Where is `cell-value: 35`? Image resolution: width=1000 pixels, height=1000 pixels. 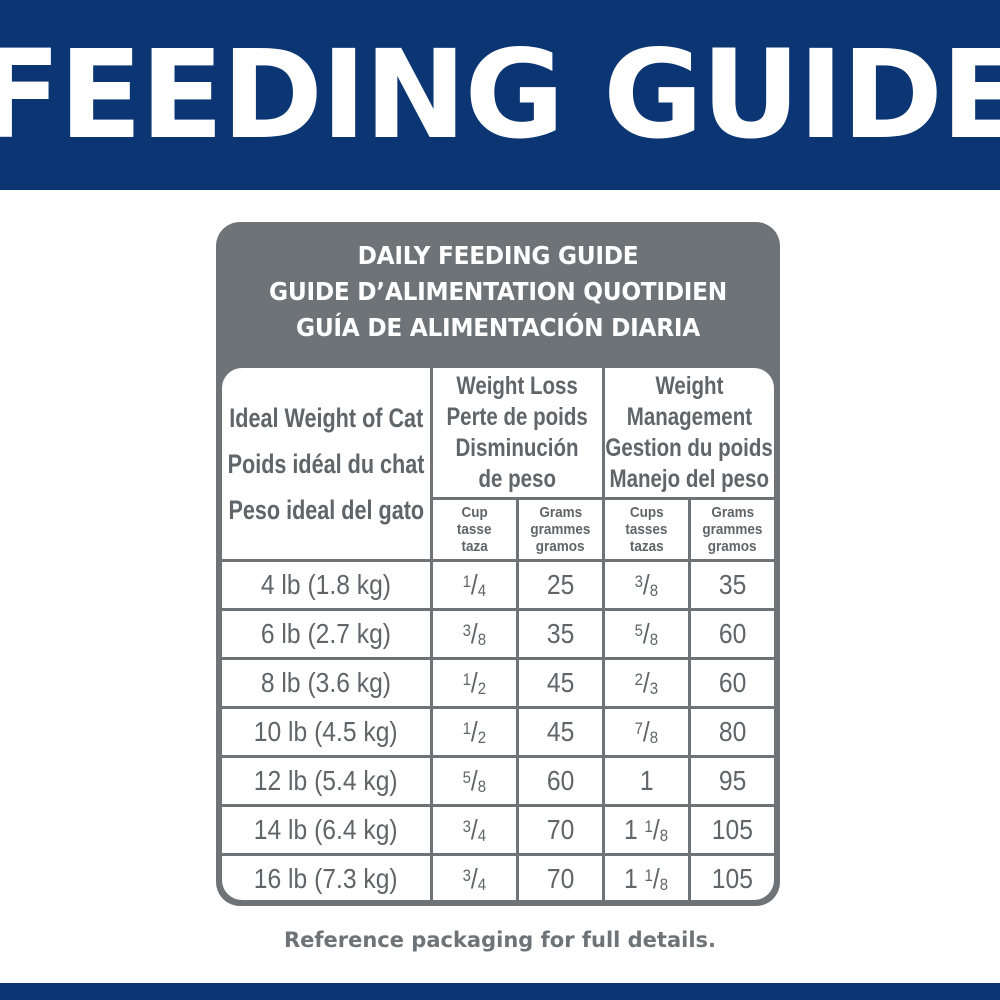
cell-value: 35 is located at coordinates (560, 633).